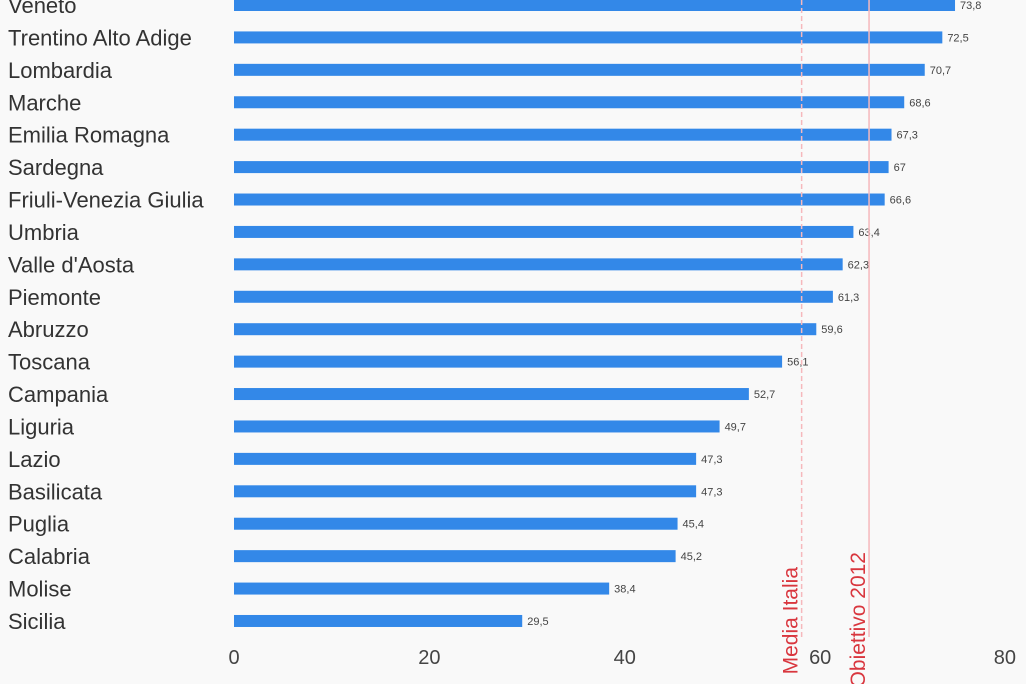  I want to click on value-label: 62,3, so click(858, 265).